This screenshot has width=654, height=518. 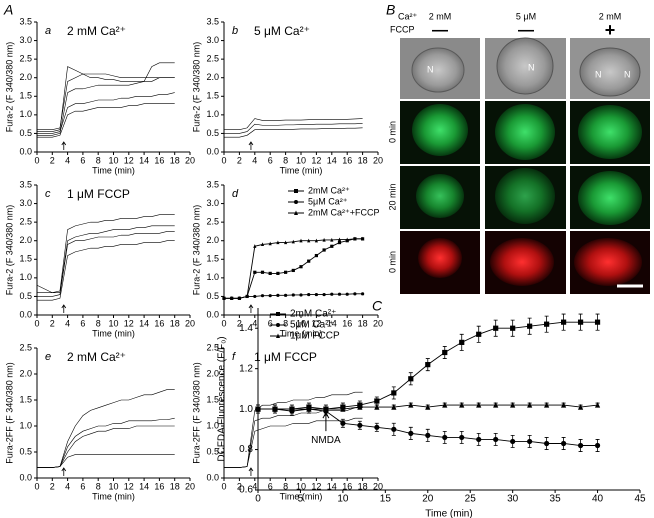 I want to click on y-tick-label: 2.5, so click(x=25, y=222).